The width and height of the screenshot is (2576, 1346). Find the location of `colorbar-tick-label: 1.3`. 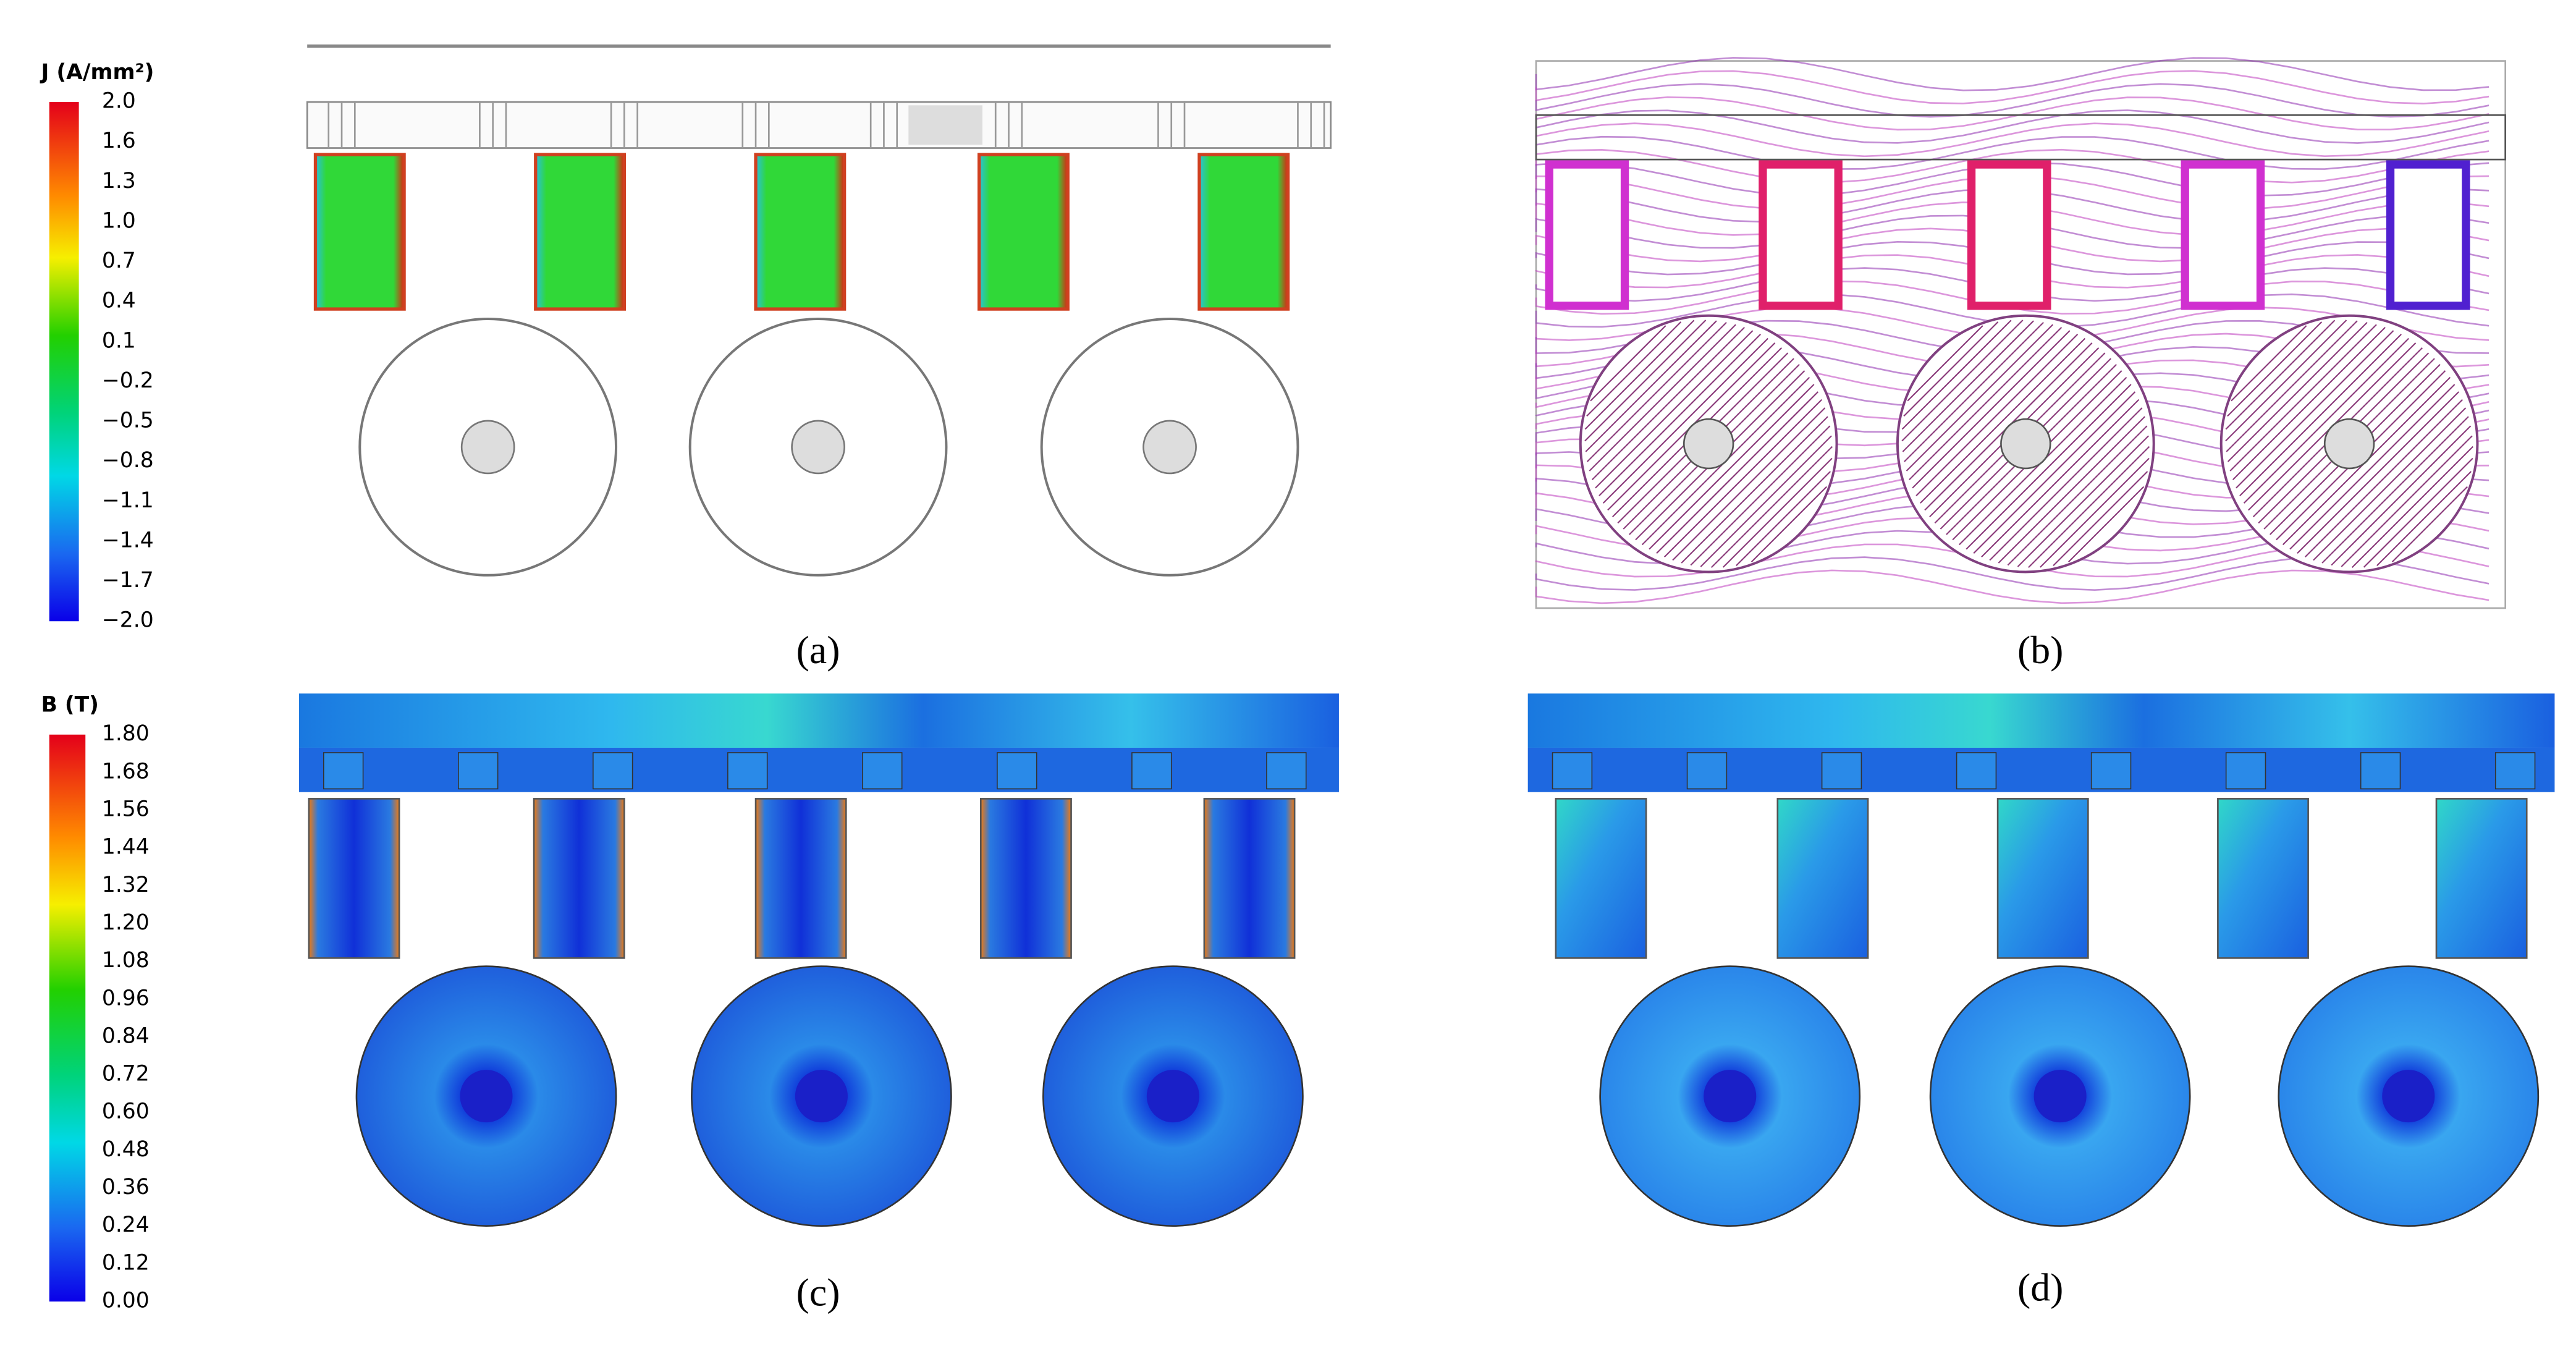

colorbar-tick-label: 1.3 is located at coordinates (119, 181).